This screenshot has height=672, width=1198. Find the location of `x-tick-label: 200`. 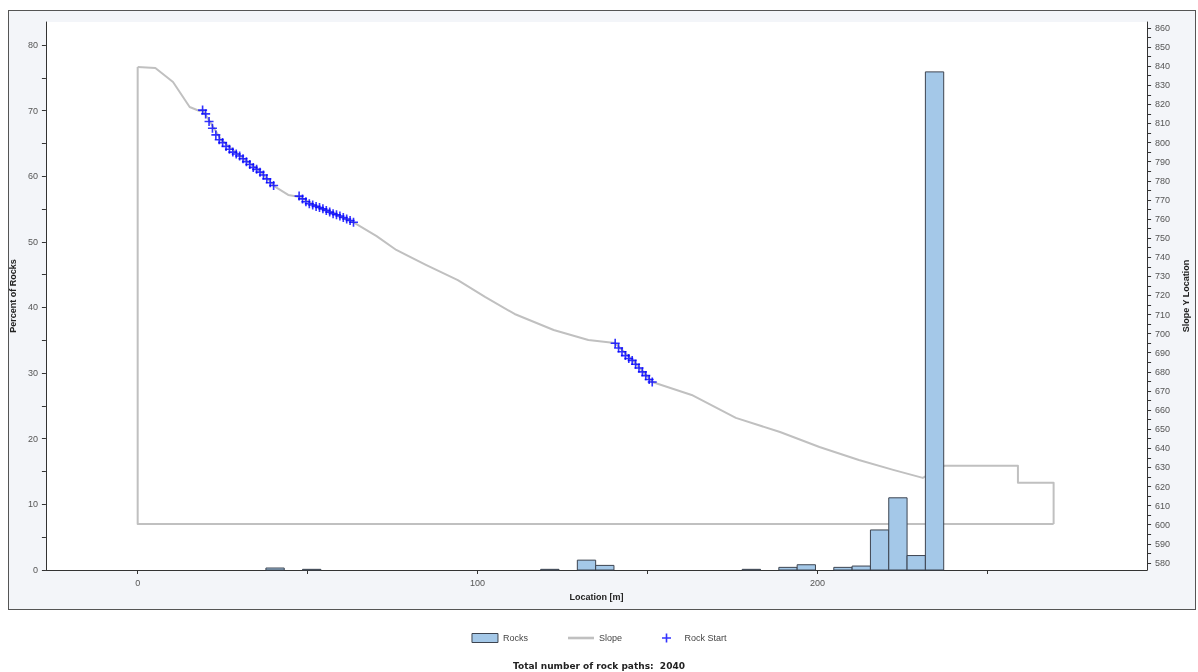

x-tick-label: 200 is located at coordinates (817, 582).